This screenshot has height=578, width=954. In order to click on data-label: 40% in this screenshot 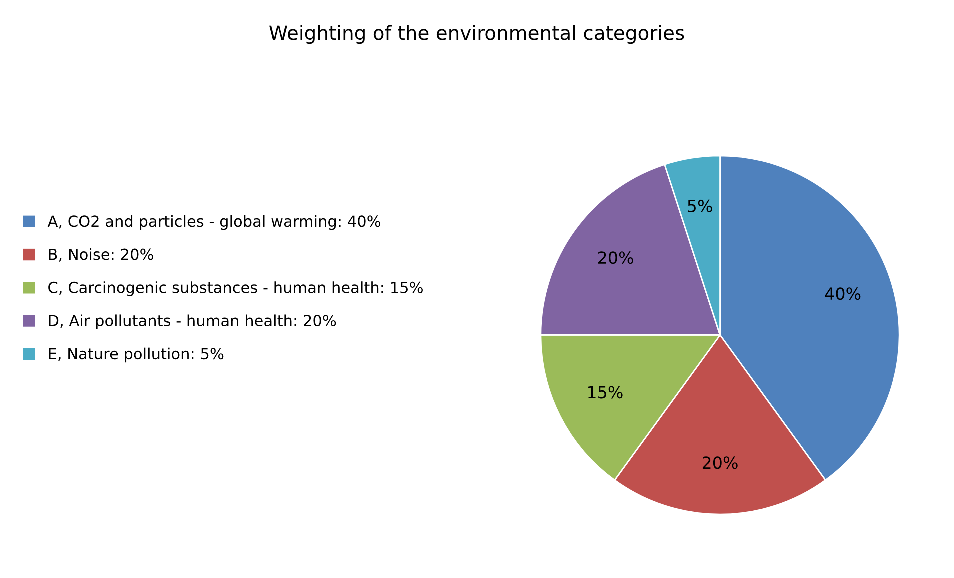, I will do `click(843, 294)`.